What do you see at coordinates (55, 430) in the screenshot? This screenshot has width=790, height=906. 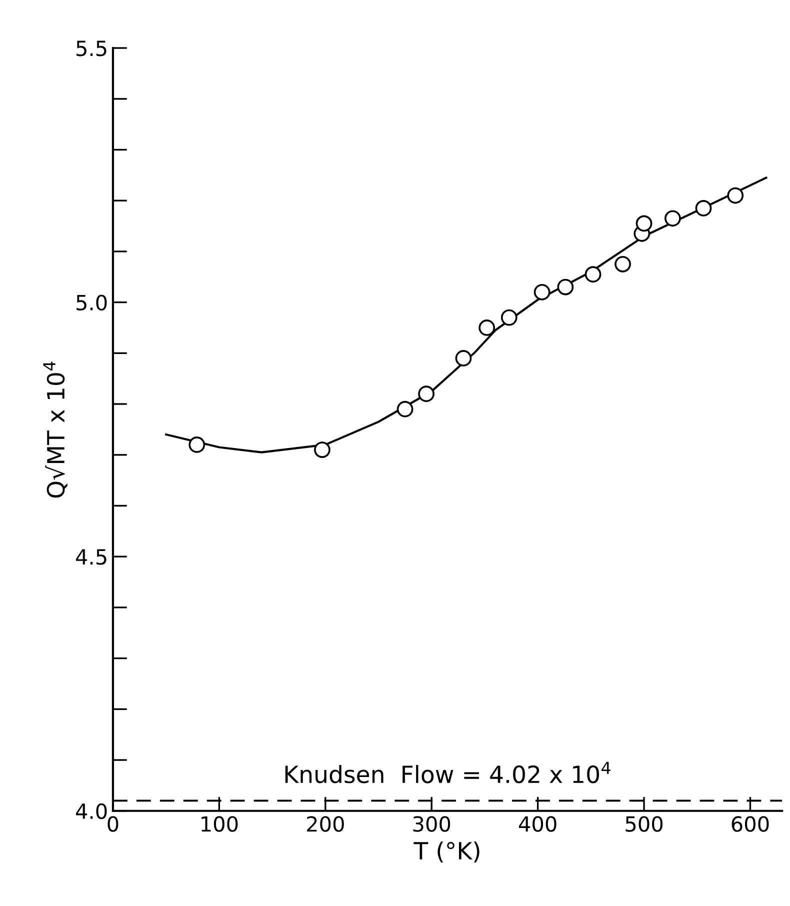 I see `y-axis-title: Q√MT x 10$^{4}$` at bounding box center [55, 430].